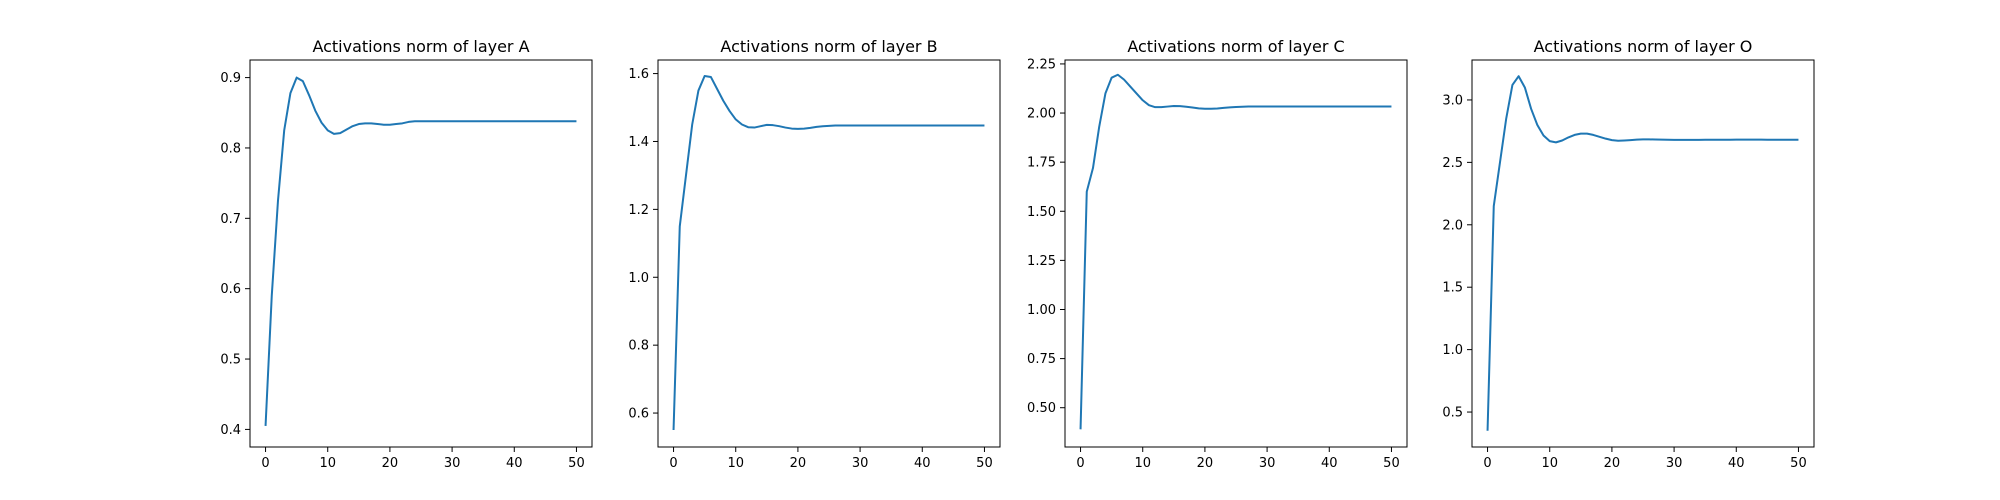  What do you see at coordinates (1452, 100) in the screenshot?
I see `y-tick-label: 3.0` at bounding box center [1452, 100].